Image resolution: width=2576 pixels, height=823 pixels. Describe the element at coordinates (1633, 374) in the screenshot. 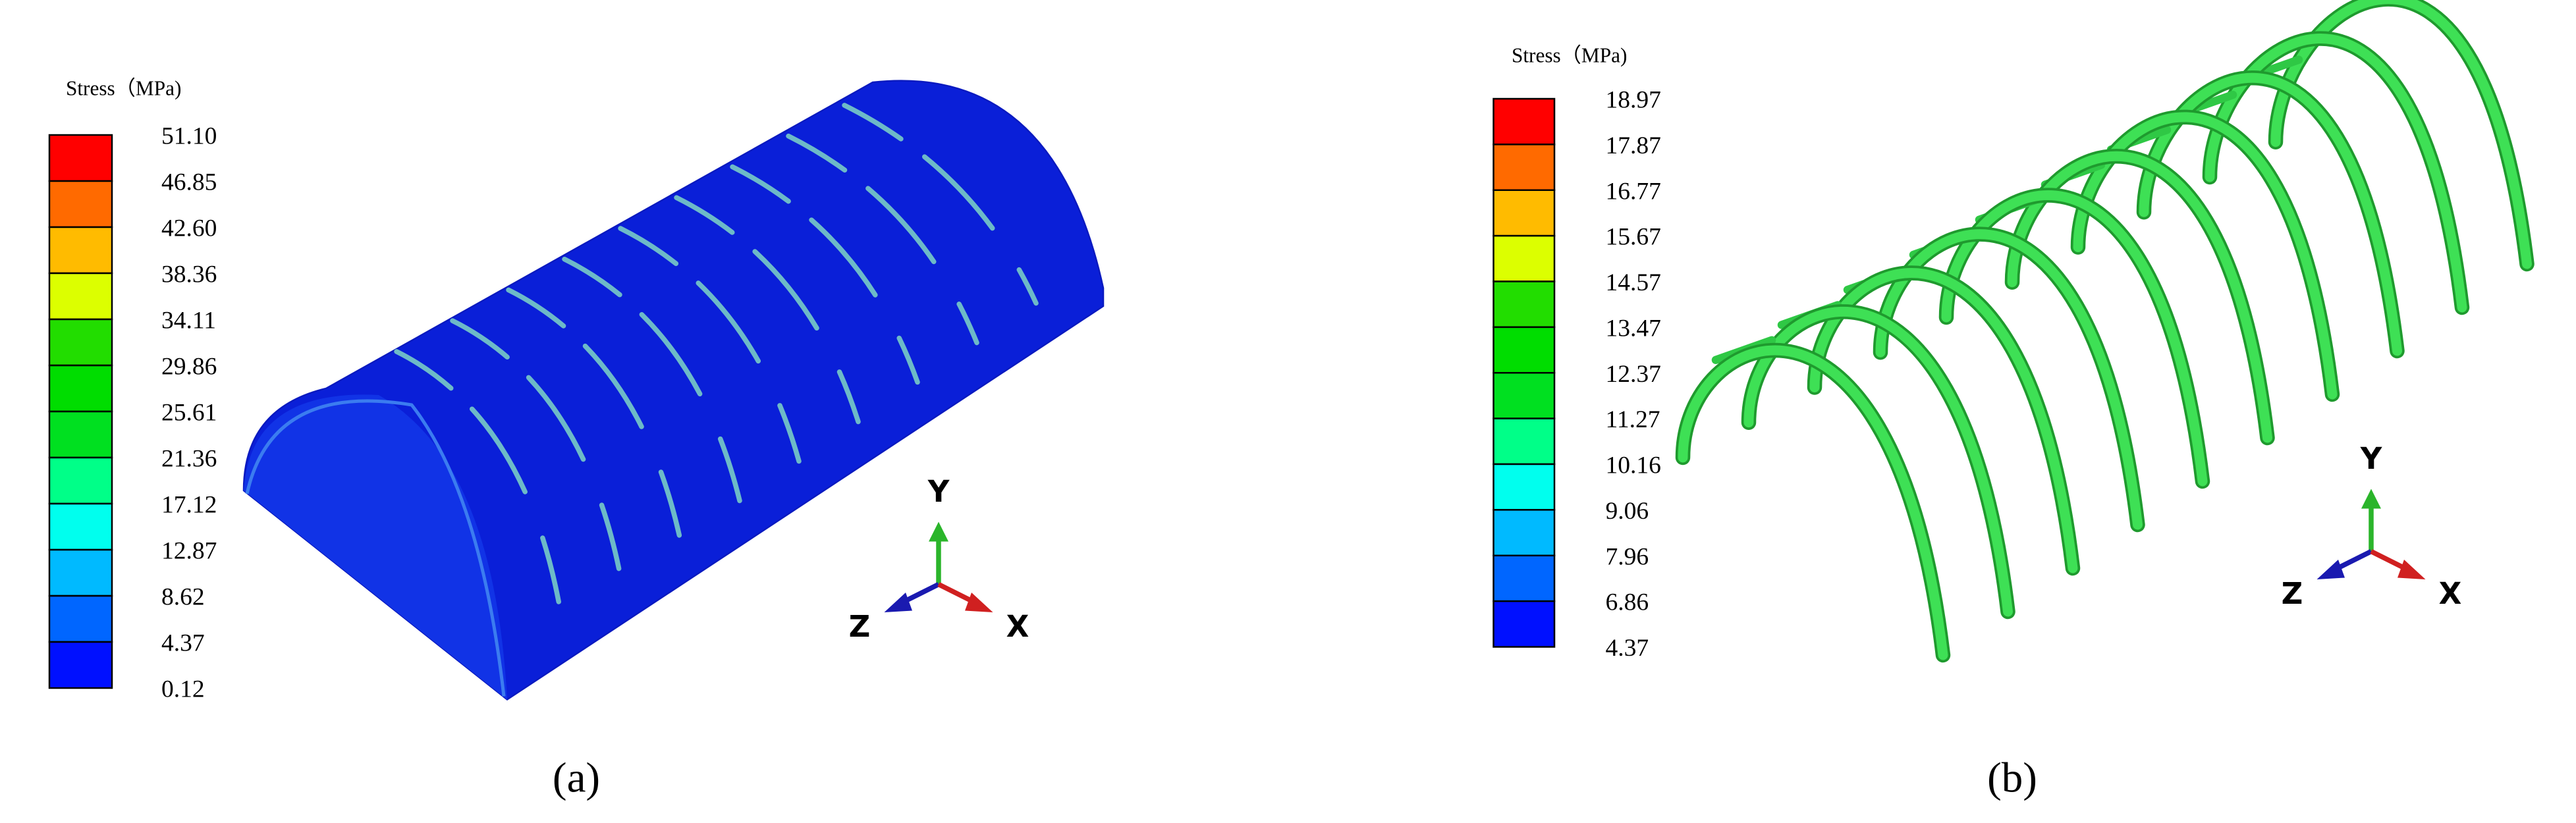

I see `legend-label: 12.37` at that location.